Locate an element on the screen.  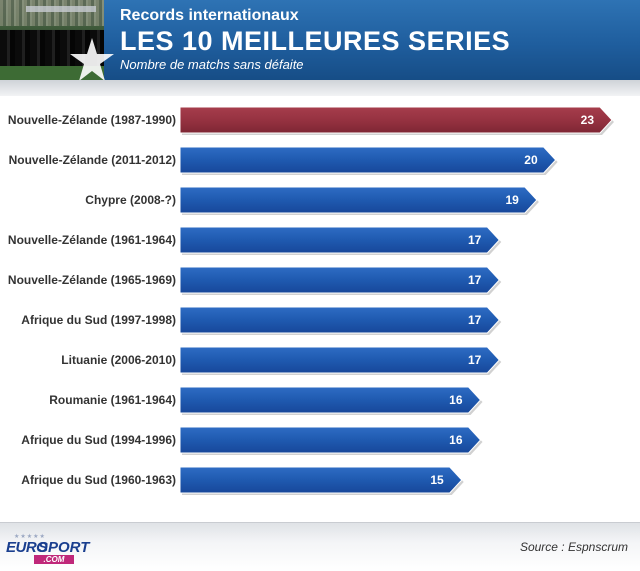
category-label: Nouvelle-Zélande (1961-1964) is located at coordinates (92, 240).